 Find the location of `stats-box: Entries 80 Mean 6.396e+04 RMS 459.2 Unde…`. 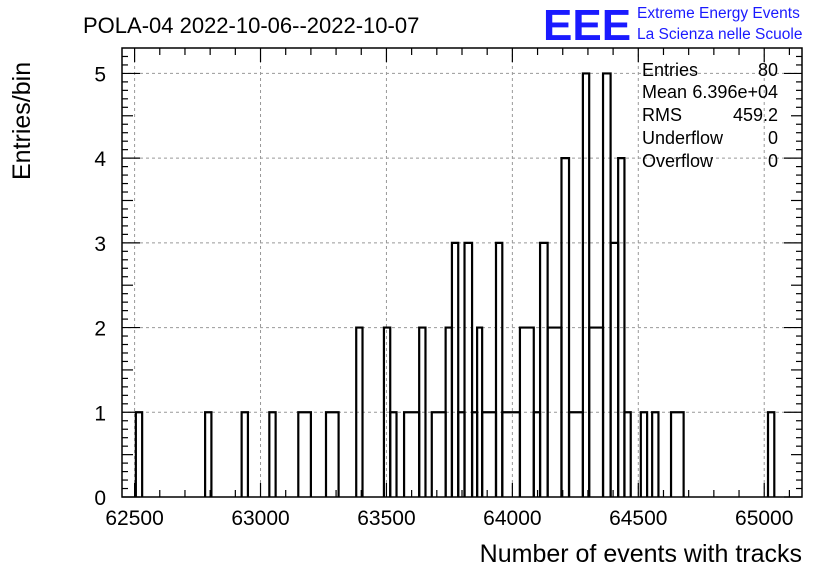

stats-box: Entries 80 Mean 6.396e+04 RMS 459.2 Unde… is located at coordinates (710, 115).